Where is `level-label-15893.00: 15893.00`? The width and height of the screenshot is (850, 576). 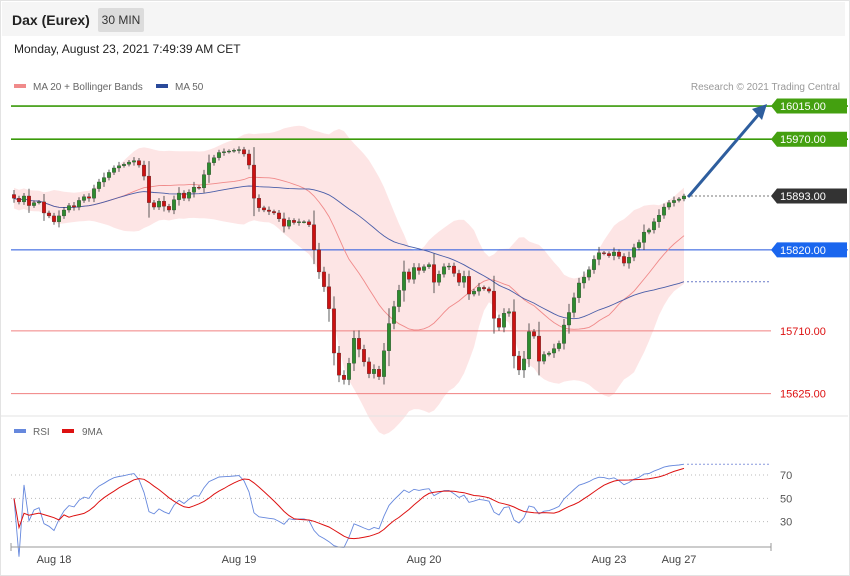 level-label-15893.00: 15893.00 is located at coordinates (803, 197).